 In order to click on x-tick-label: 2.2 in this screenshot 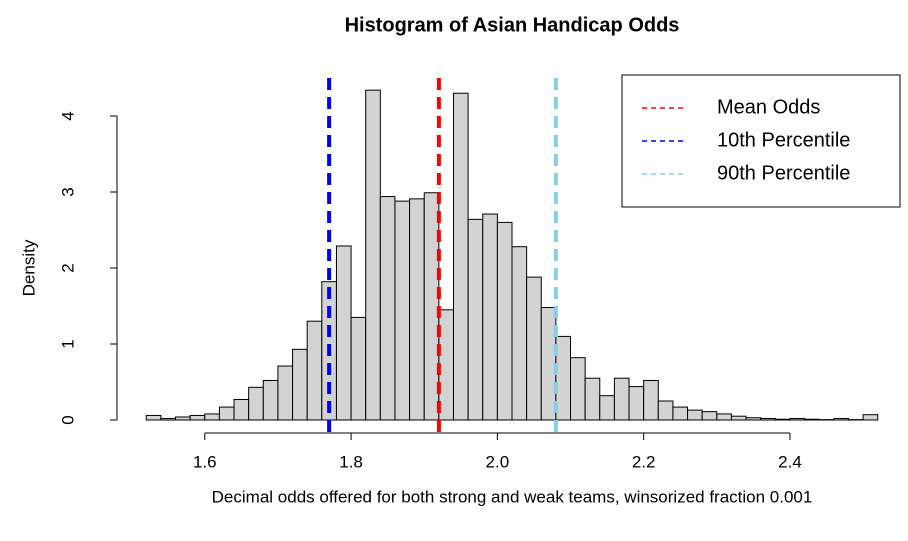, I will do `click(644, 461)`.